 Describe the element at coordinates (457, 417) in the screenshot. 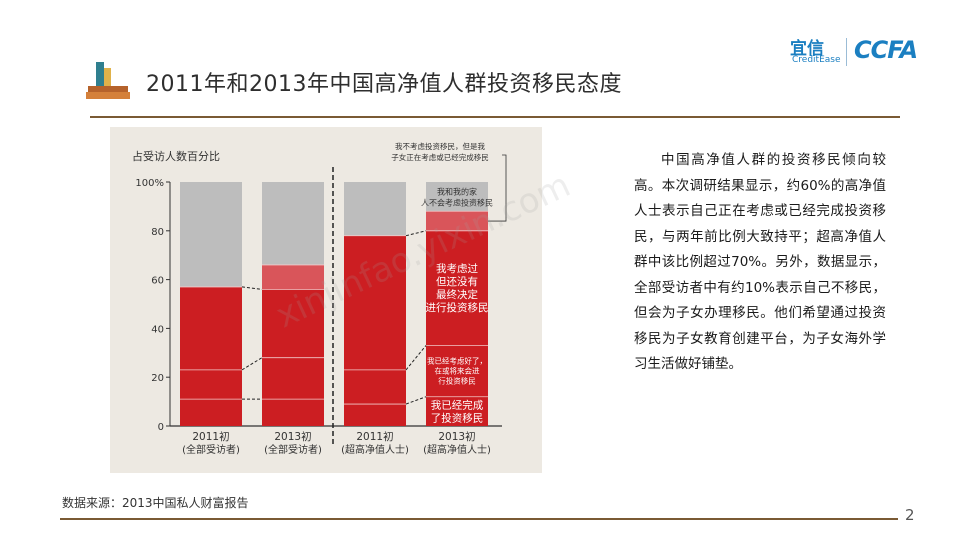

I see `series-label-completed: 了投资移民` at that location.